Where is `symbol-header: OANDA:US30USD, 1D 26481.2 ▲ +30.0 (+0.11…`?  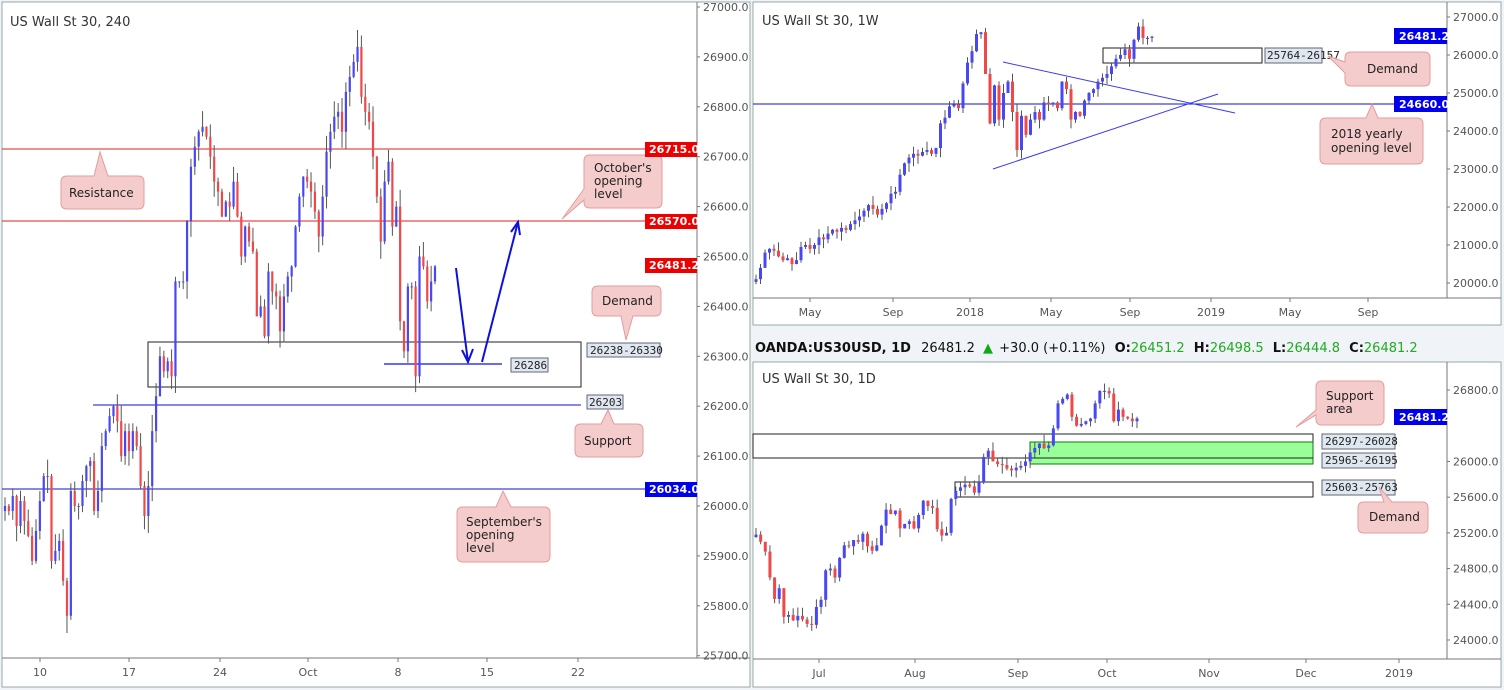
symbol-header: OANDA:US30USD, 1D 26481.2 ▲ +30.0 (+0.11… is located at coordinates (1086, 348).